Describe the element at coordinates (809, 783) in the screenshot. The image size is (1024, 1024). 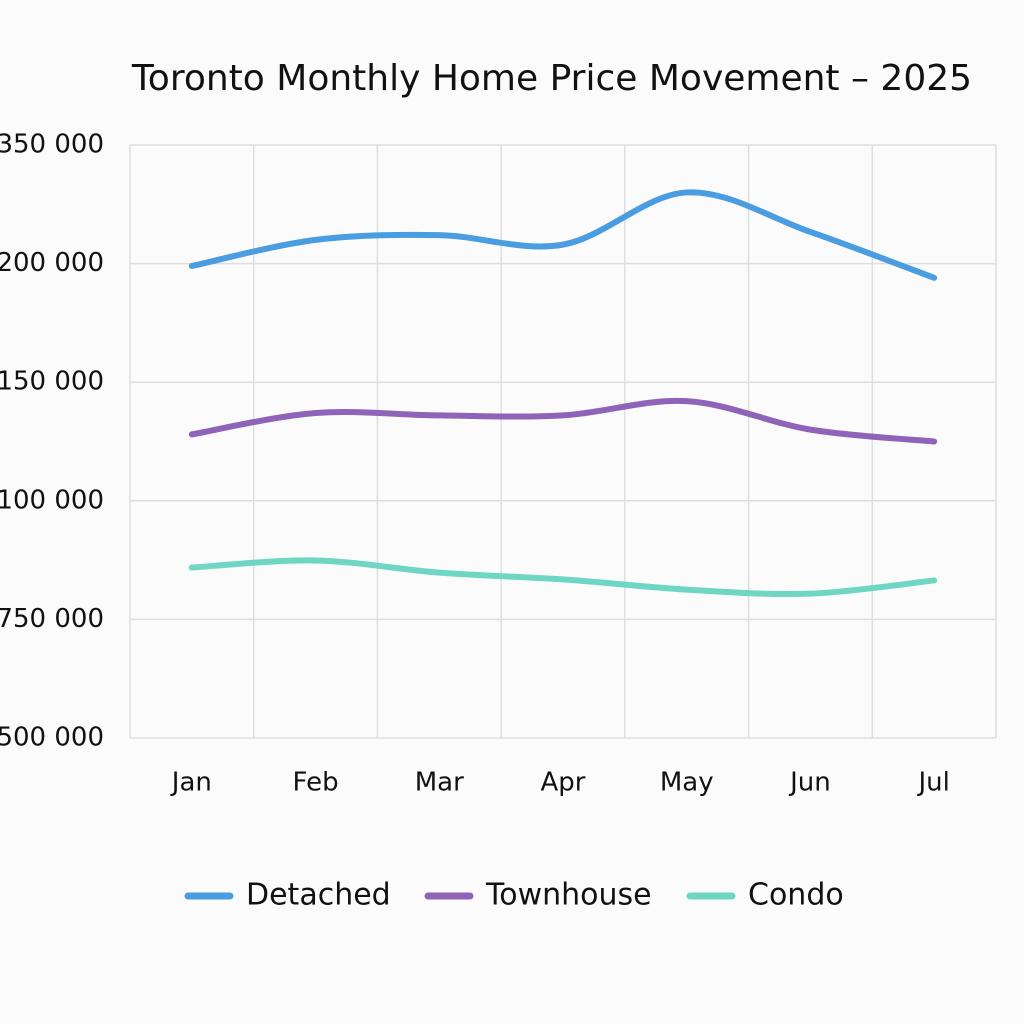
I see `x-tick-label: Jun` at that location.